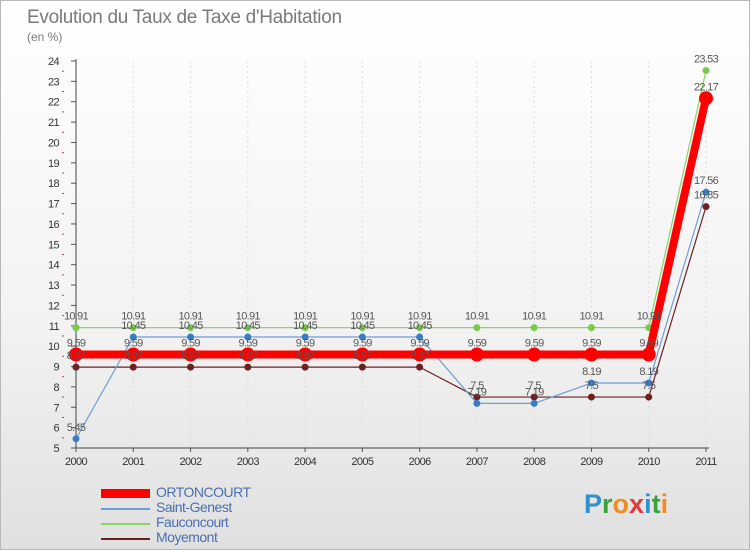 The height and width of the screenshot is (550, 750). Describe the element at coordinates (231, 537) in the screenshot. I see `legend-item-moyemont: Moyemont` at that location.